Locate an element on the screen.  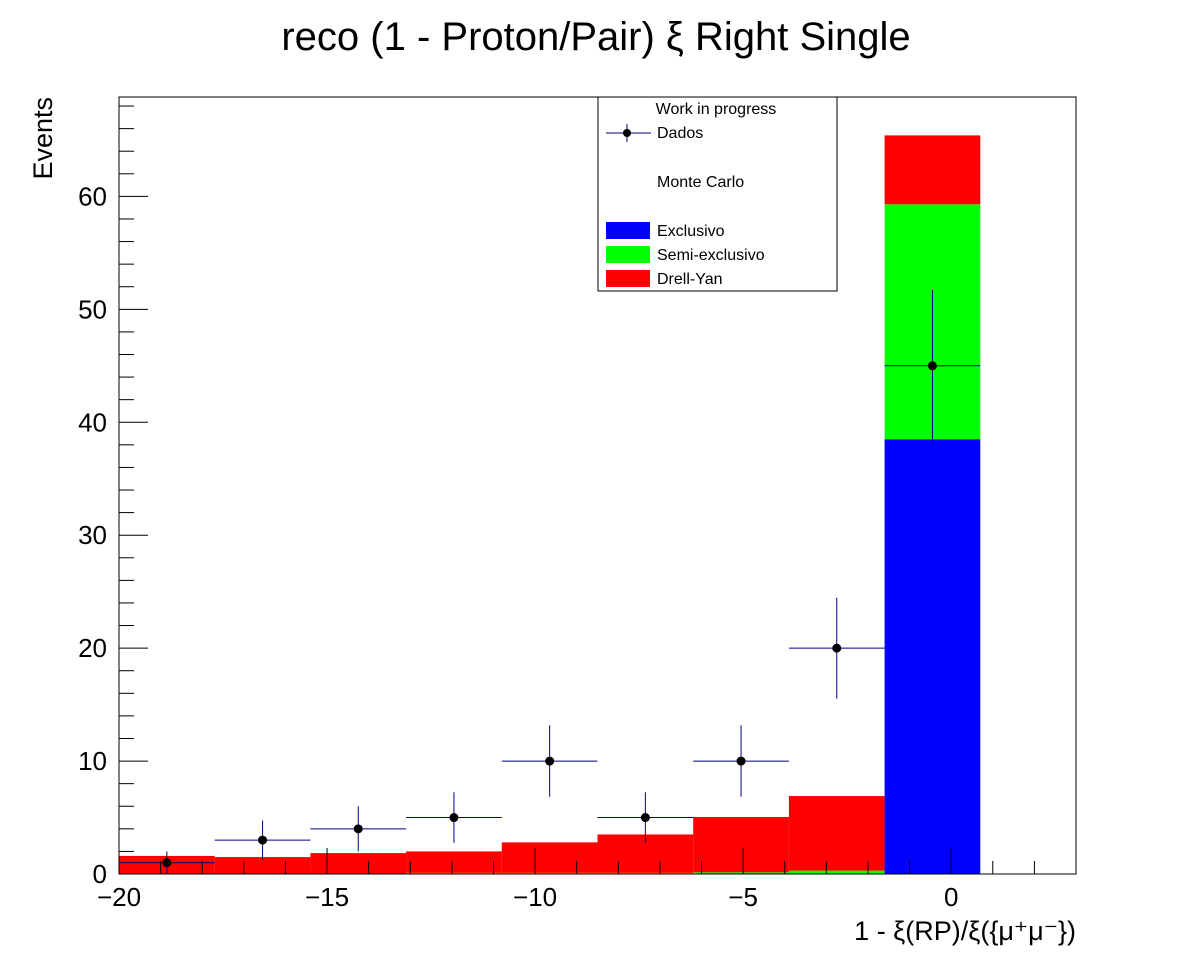
x-tick-label: −15 is located at coordinates (327, 897).